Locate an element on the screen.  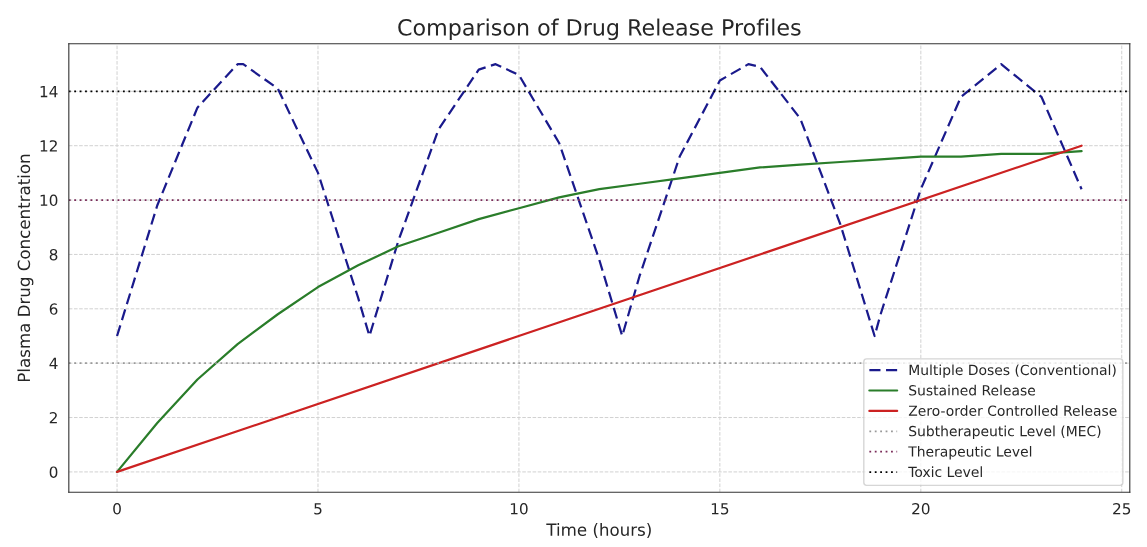
chart-title: Comparison of Drug Release Profiles is located at coordinates (599, 29).